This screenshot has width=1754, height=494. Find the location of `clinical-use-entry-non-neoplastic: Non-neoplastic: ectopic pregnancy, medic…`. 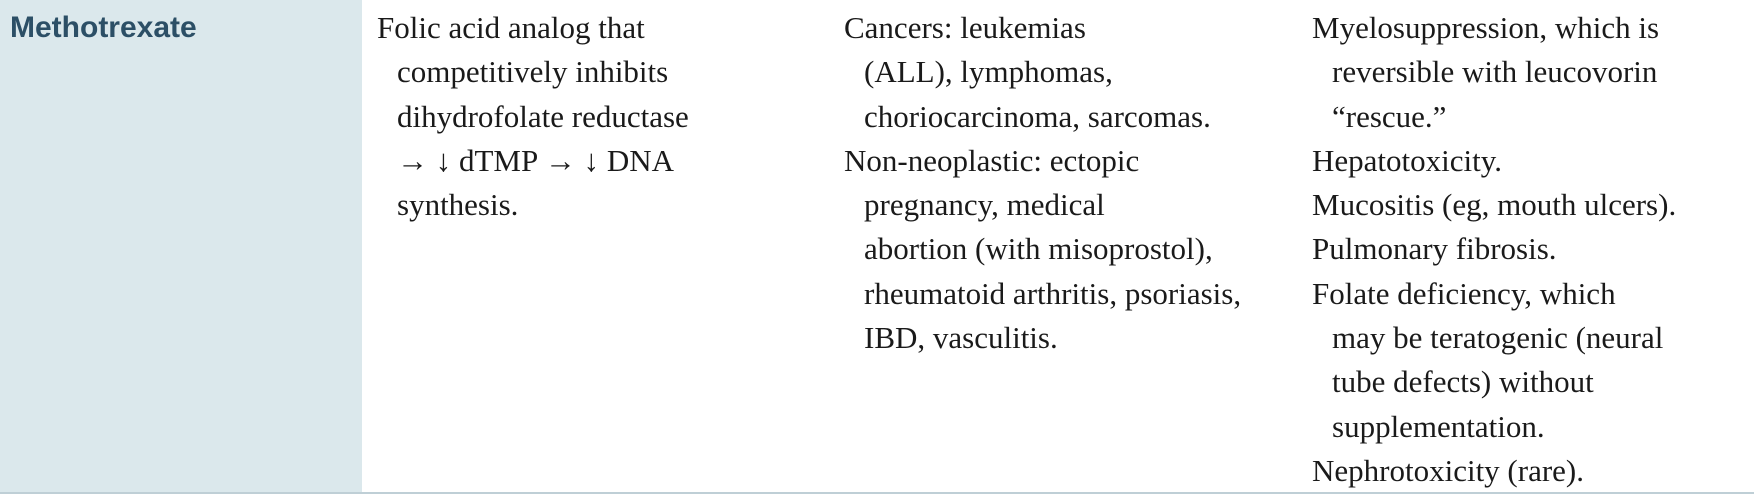

clinical-use-entry-non-neoplastic: Non-neoplastic: ectopic pregnancy, medic… is located at coordinates (1074, 249).